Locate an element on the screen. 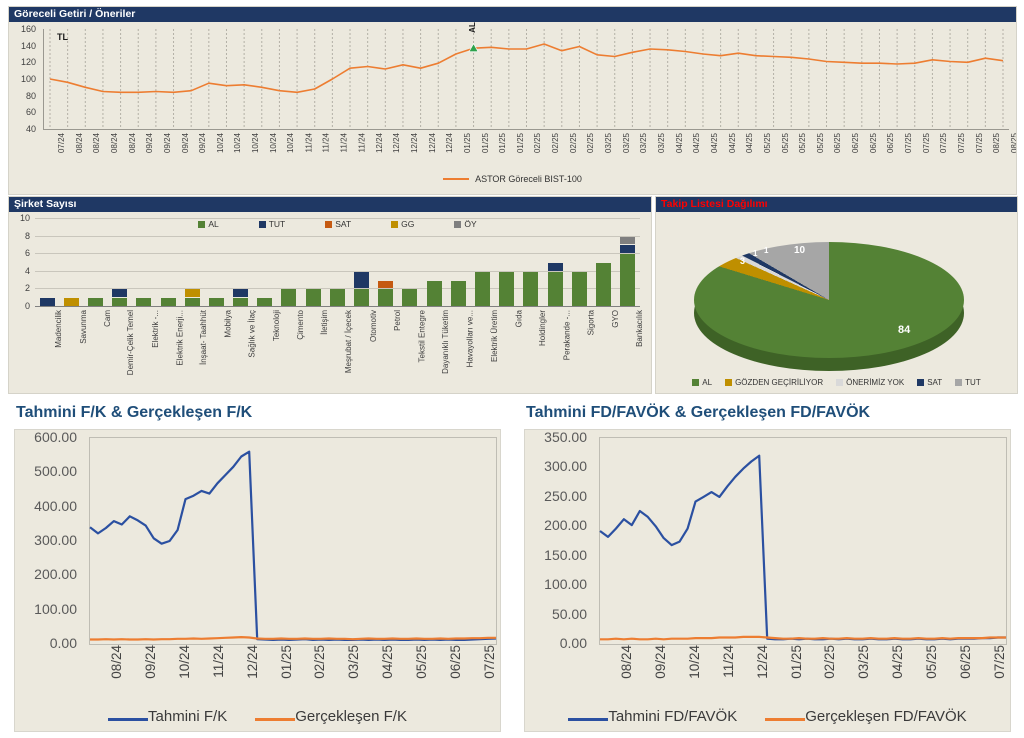  chart-legend: AL TUT SAT GG ÖY is located at coordinates (337, 224).